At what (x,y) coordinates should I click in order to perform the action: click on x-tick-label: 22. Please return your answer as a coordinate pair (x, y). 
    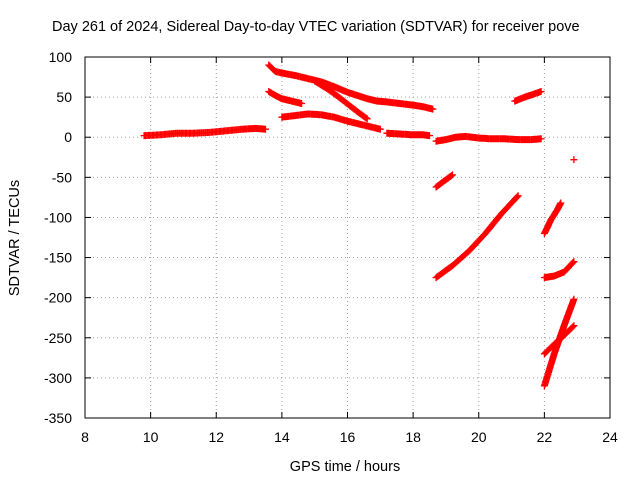
    Looking at the image, I should click on (545, 437).